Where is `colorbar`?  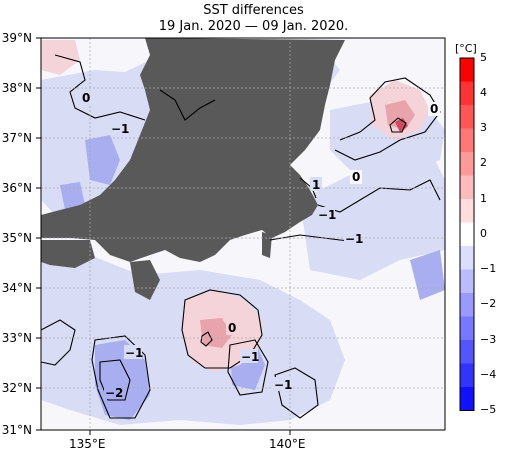 colorbar is located at coordinates (467, 234).